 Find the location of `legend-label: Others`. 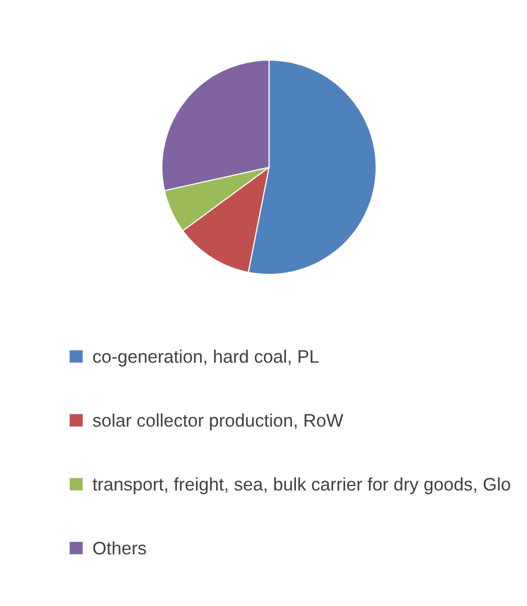

legend-label: Others is located at coordinates (119, 548).